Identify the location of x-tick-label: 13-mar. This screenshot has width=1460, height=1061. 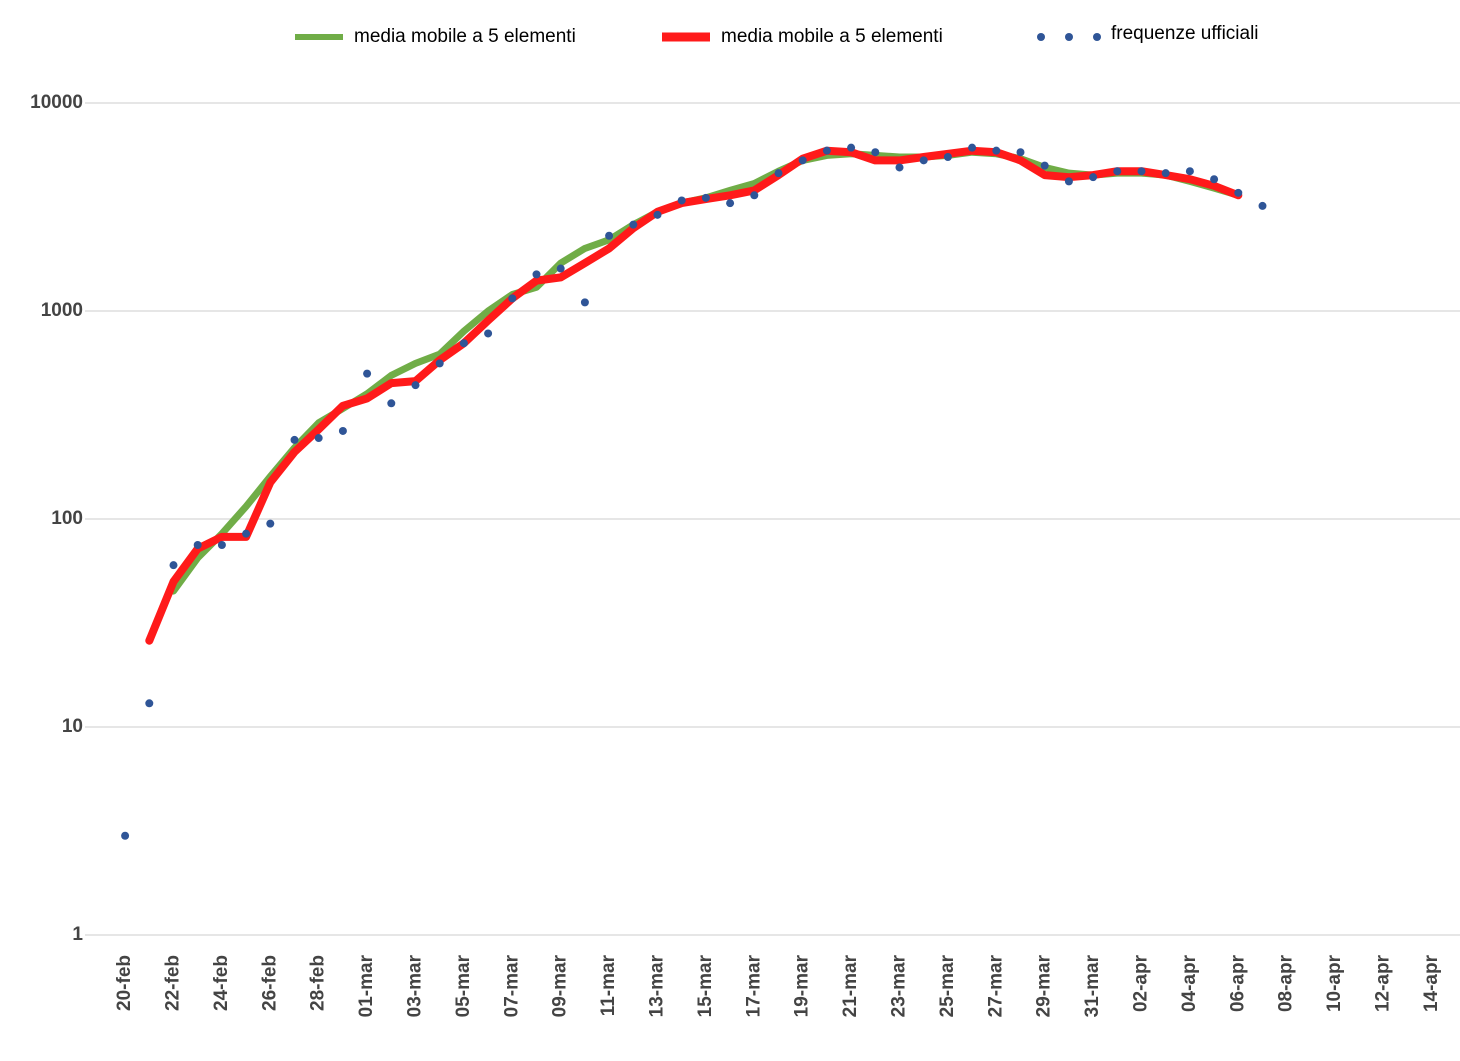
(657, 985).